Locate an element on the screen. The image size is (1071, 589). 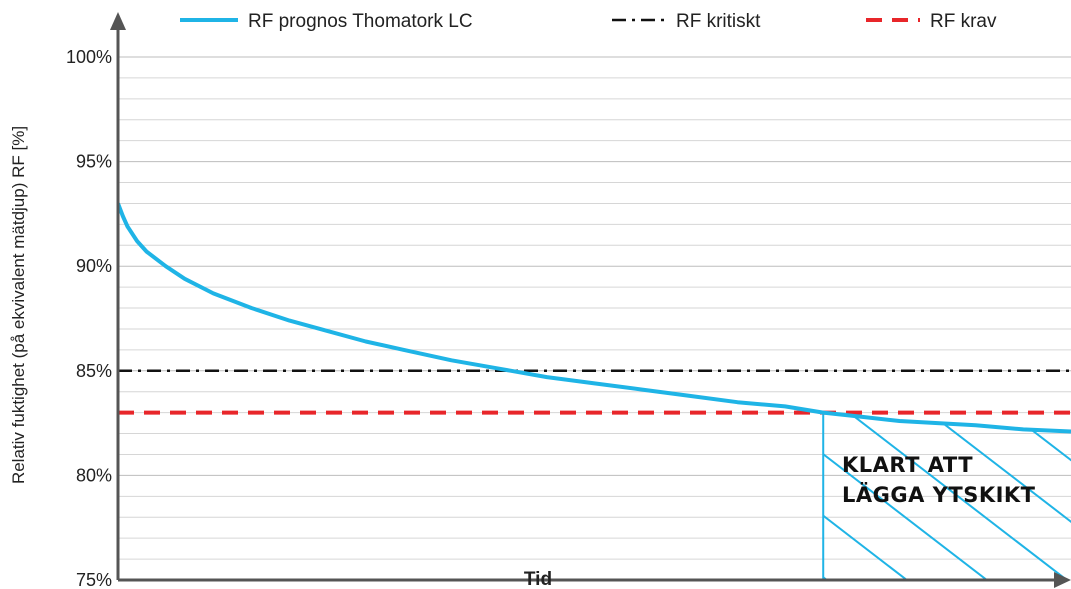
y-tick-label: 95% is located at coordinates (94, 162).